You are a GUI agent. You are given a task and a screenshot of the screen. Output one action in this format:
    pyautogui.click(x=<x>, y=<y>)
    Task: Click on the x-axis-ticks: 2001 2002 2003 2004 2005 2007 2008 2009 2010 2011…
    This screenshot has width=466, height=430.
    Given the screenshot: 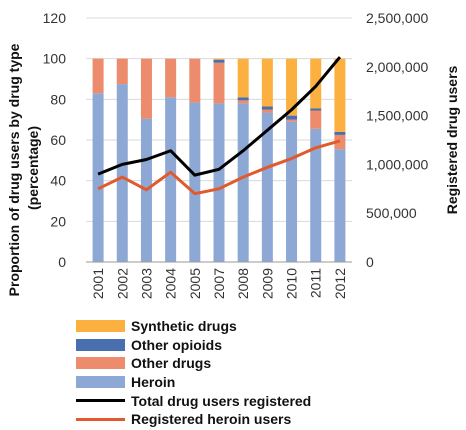 What is the action you would take?
    pyautogui.click(x=219, y=283)
    